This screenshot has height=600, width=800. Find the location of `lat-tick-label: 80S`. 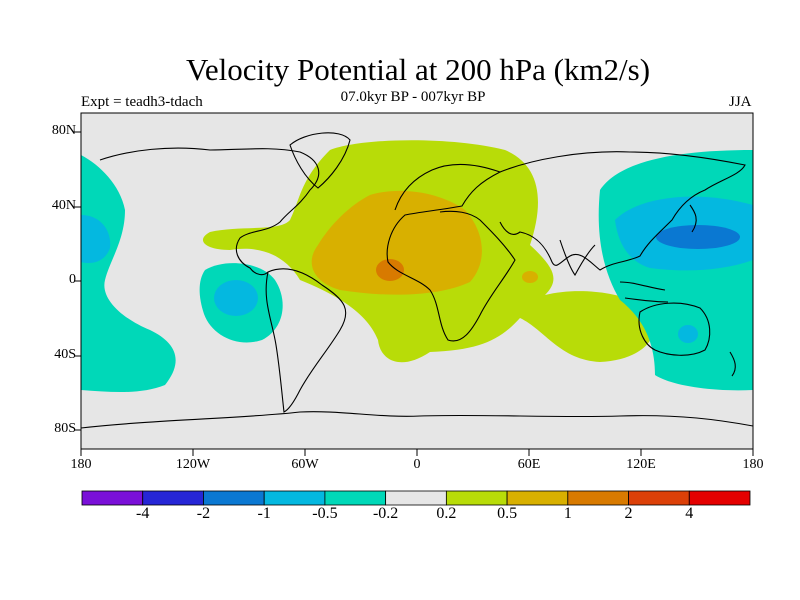

lat-tick-label: 80S is located at coordinates (65, 428).